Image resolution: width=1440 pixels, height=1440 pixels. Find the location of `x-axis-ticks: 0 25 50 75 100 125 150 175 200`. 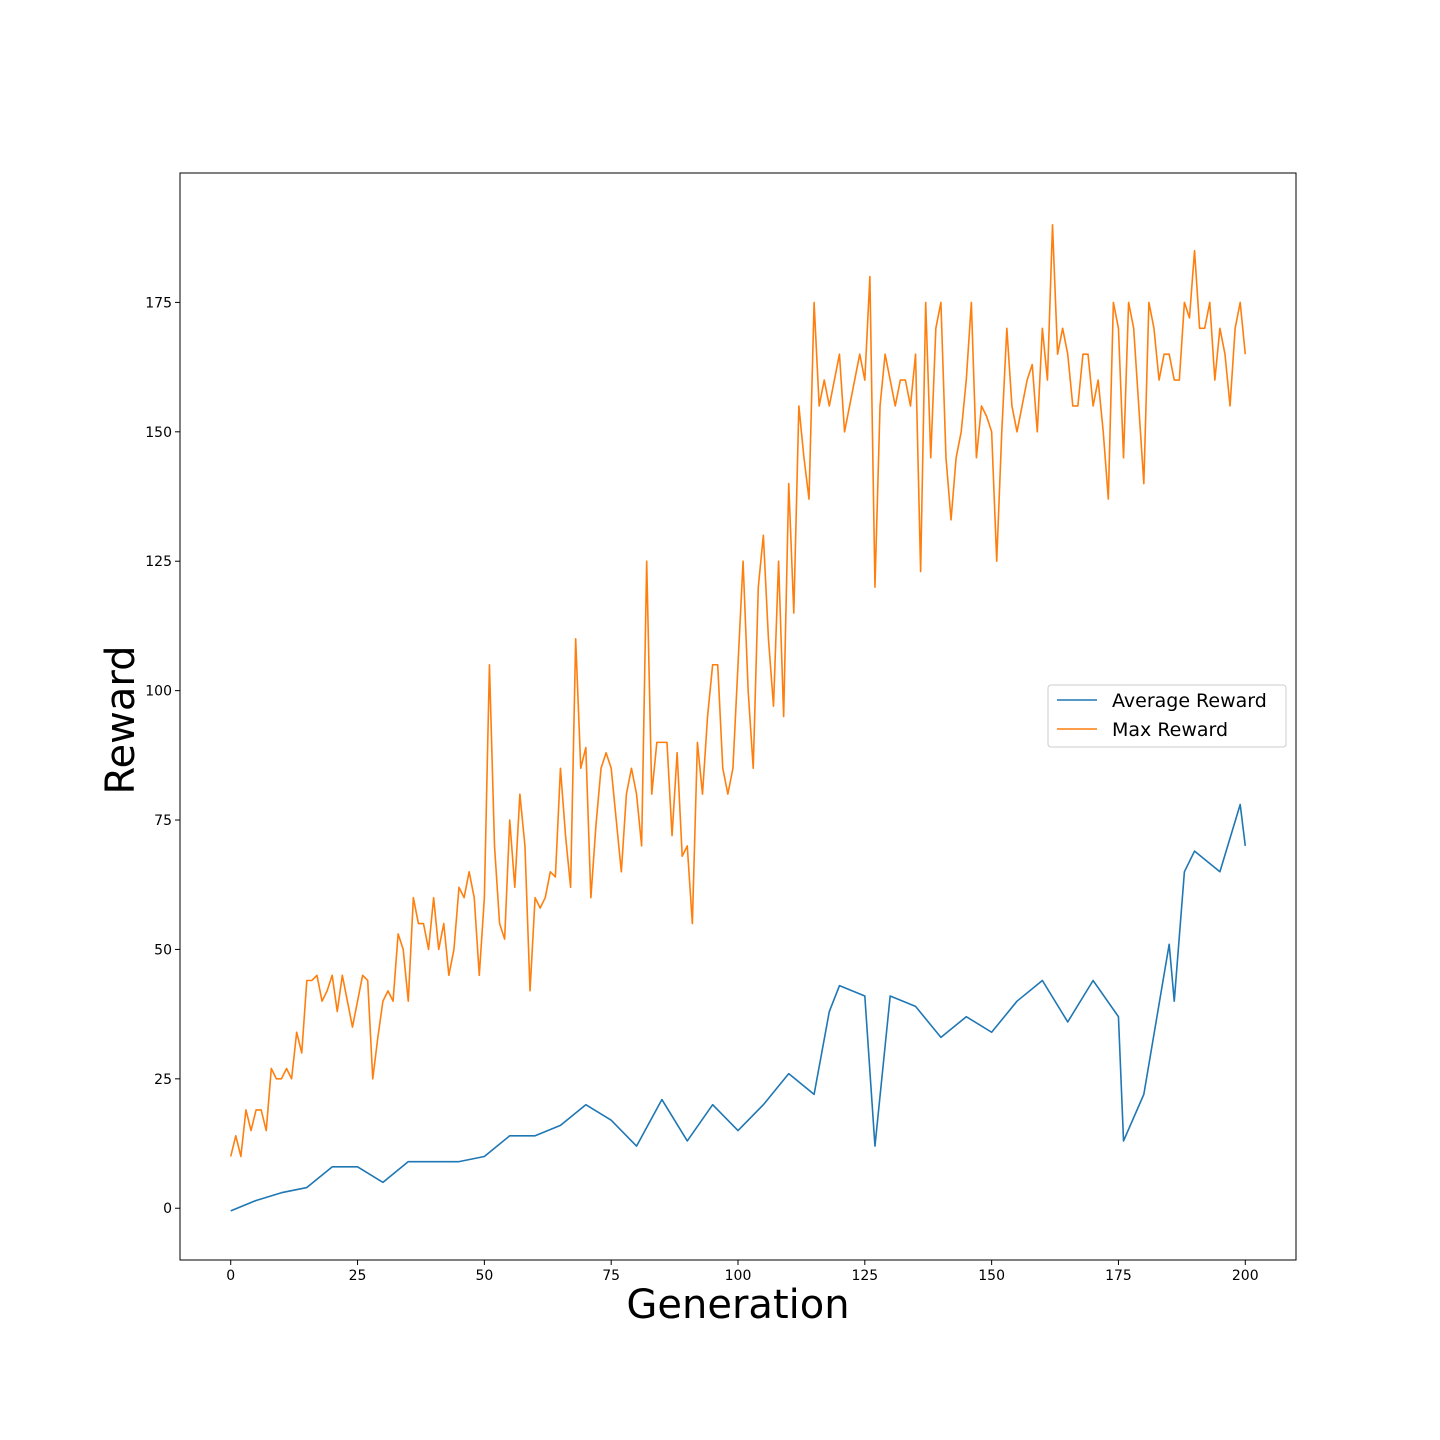

x-axis-ticks: 0 25 50 75 100 125 150 175 200 is located at coordinates (742, 1272).